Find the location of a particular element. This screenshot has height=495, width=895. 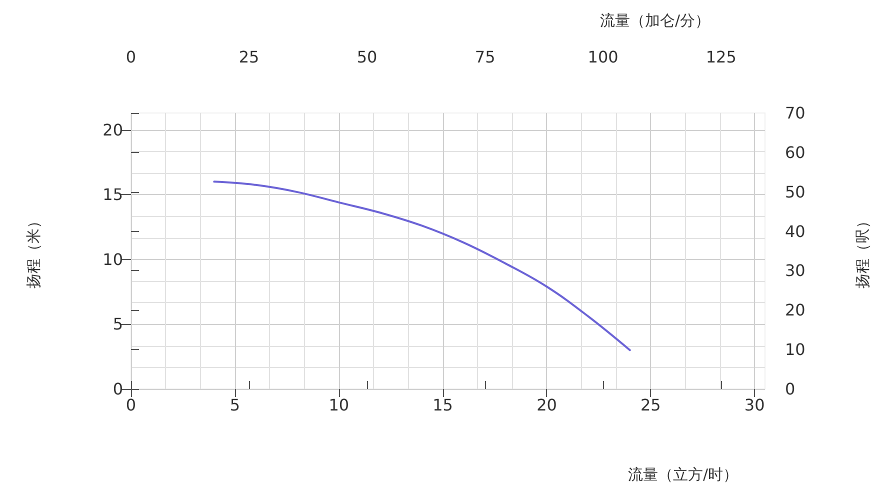

y-tick-label: 0 is located at coordinates (117, 389).